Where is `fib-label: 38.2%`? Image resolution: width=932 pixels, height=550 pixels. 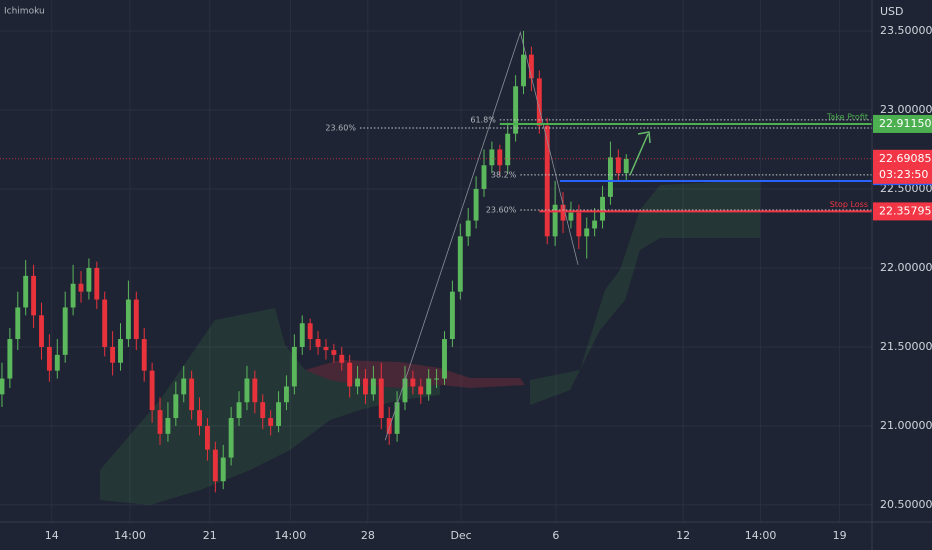 fib-label: 38.2% is located at coordinates (504, 174).